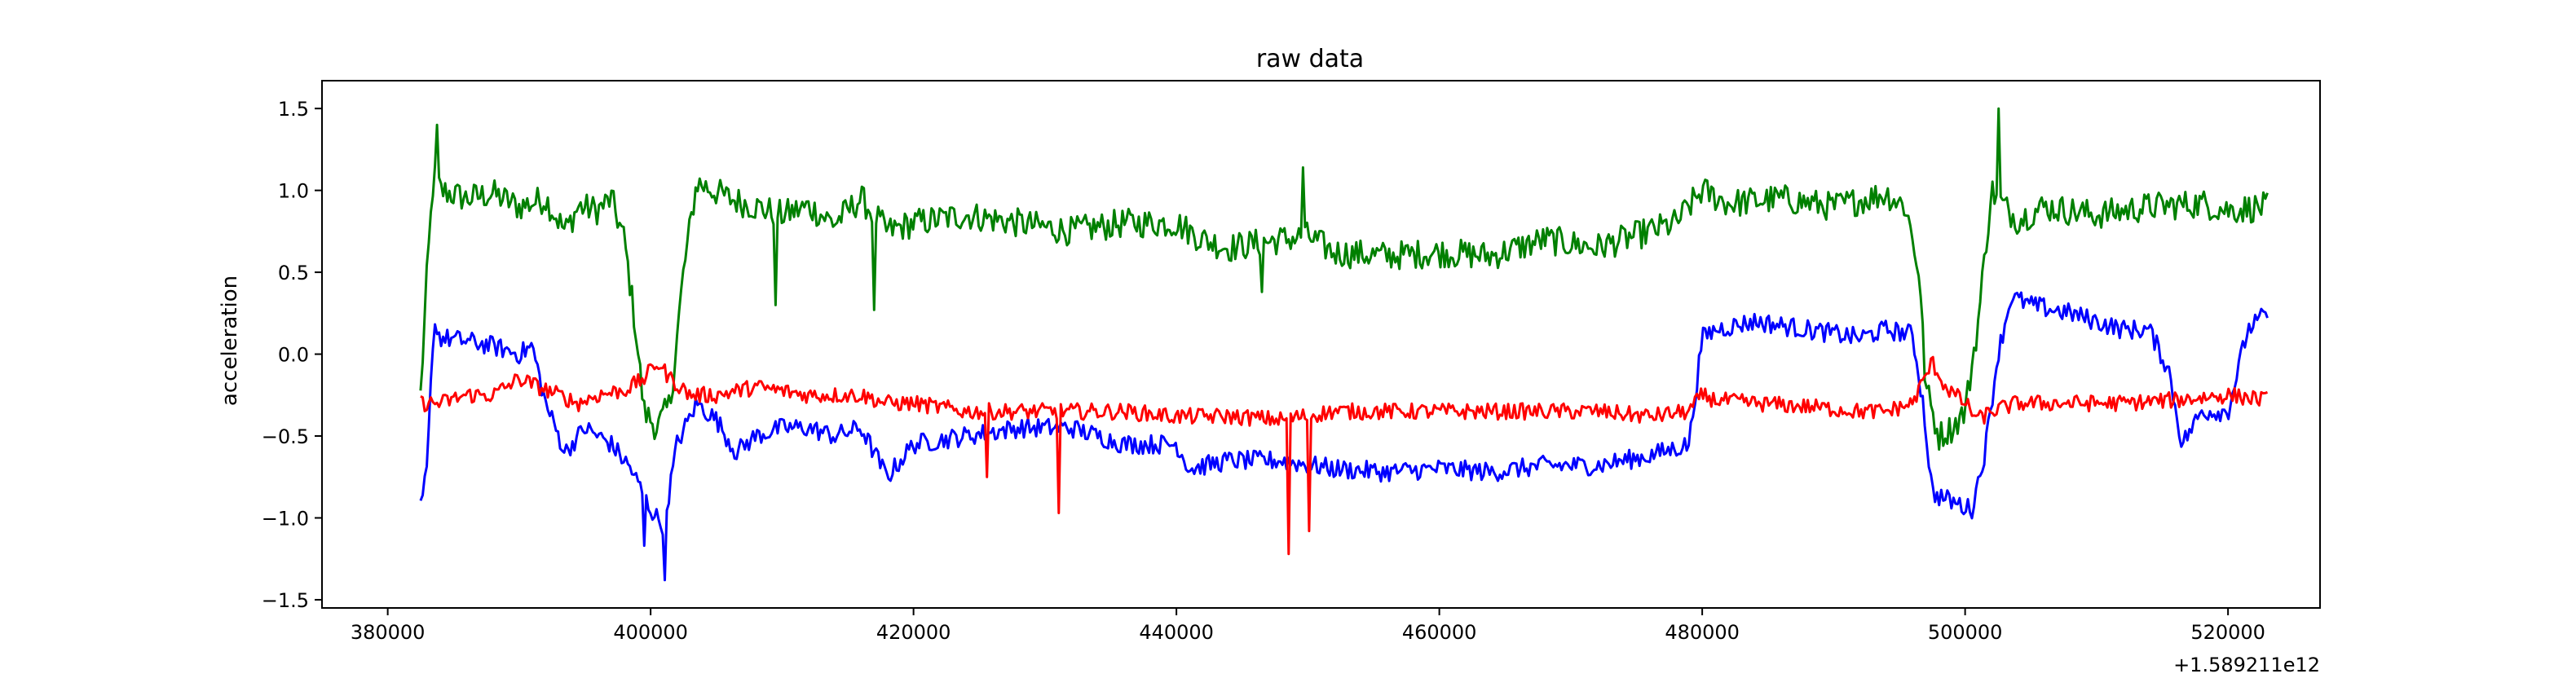  I want to click on x-tick-label: 380000, so click(388, 632).